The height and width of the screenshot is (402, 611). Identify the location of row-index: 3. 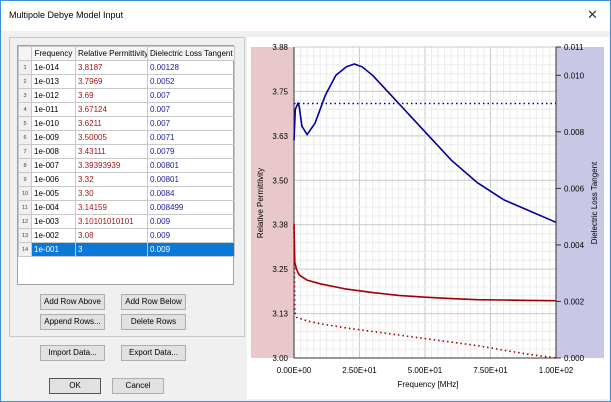
(25, 95).